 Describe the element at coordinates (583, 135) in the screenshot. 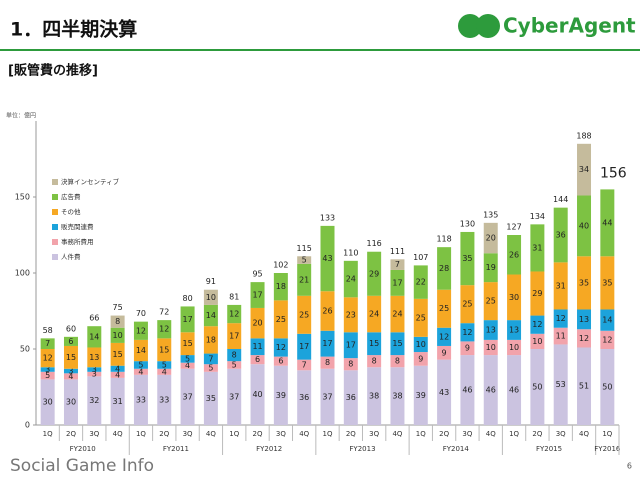

I see `total-label: 188` at that location.